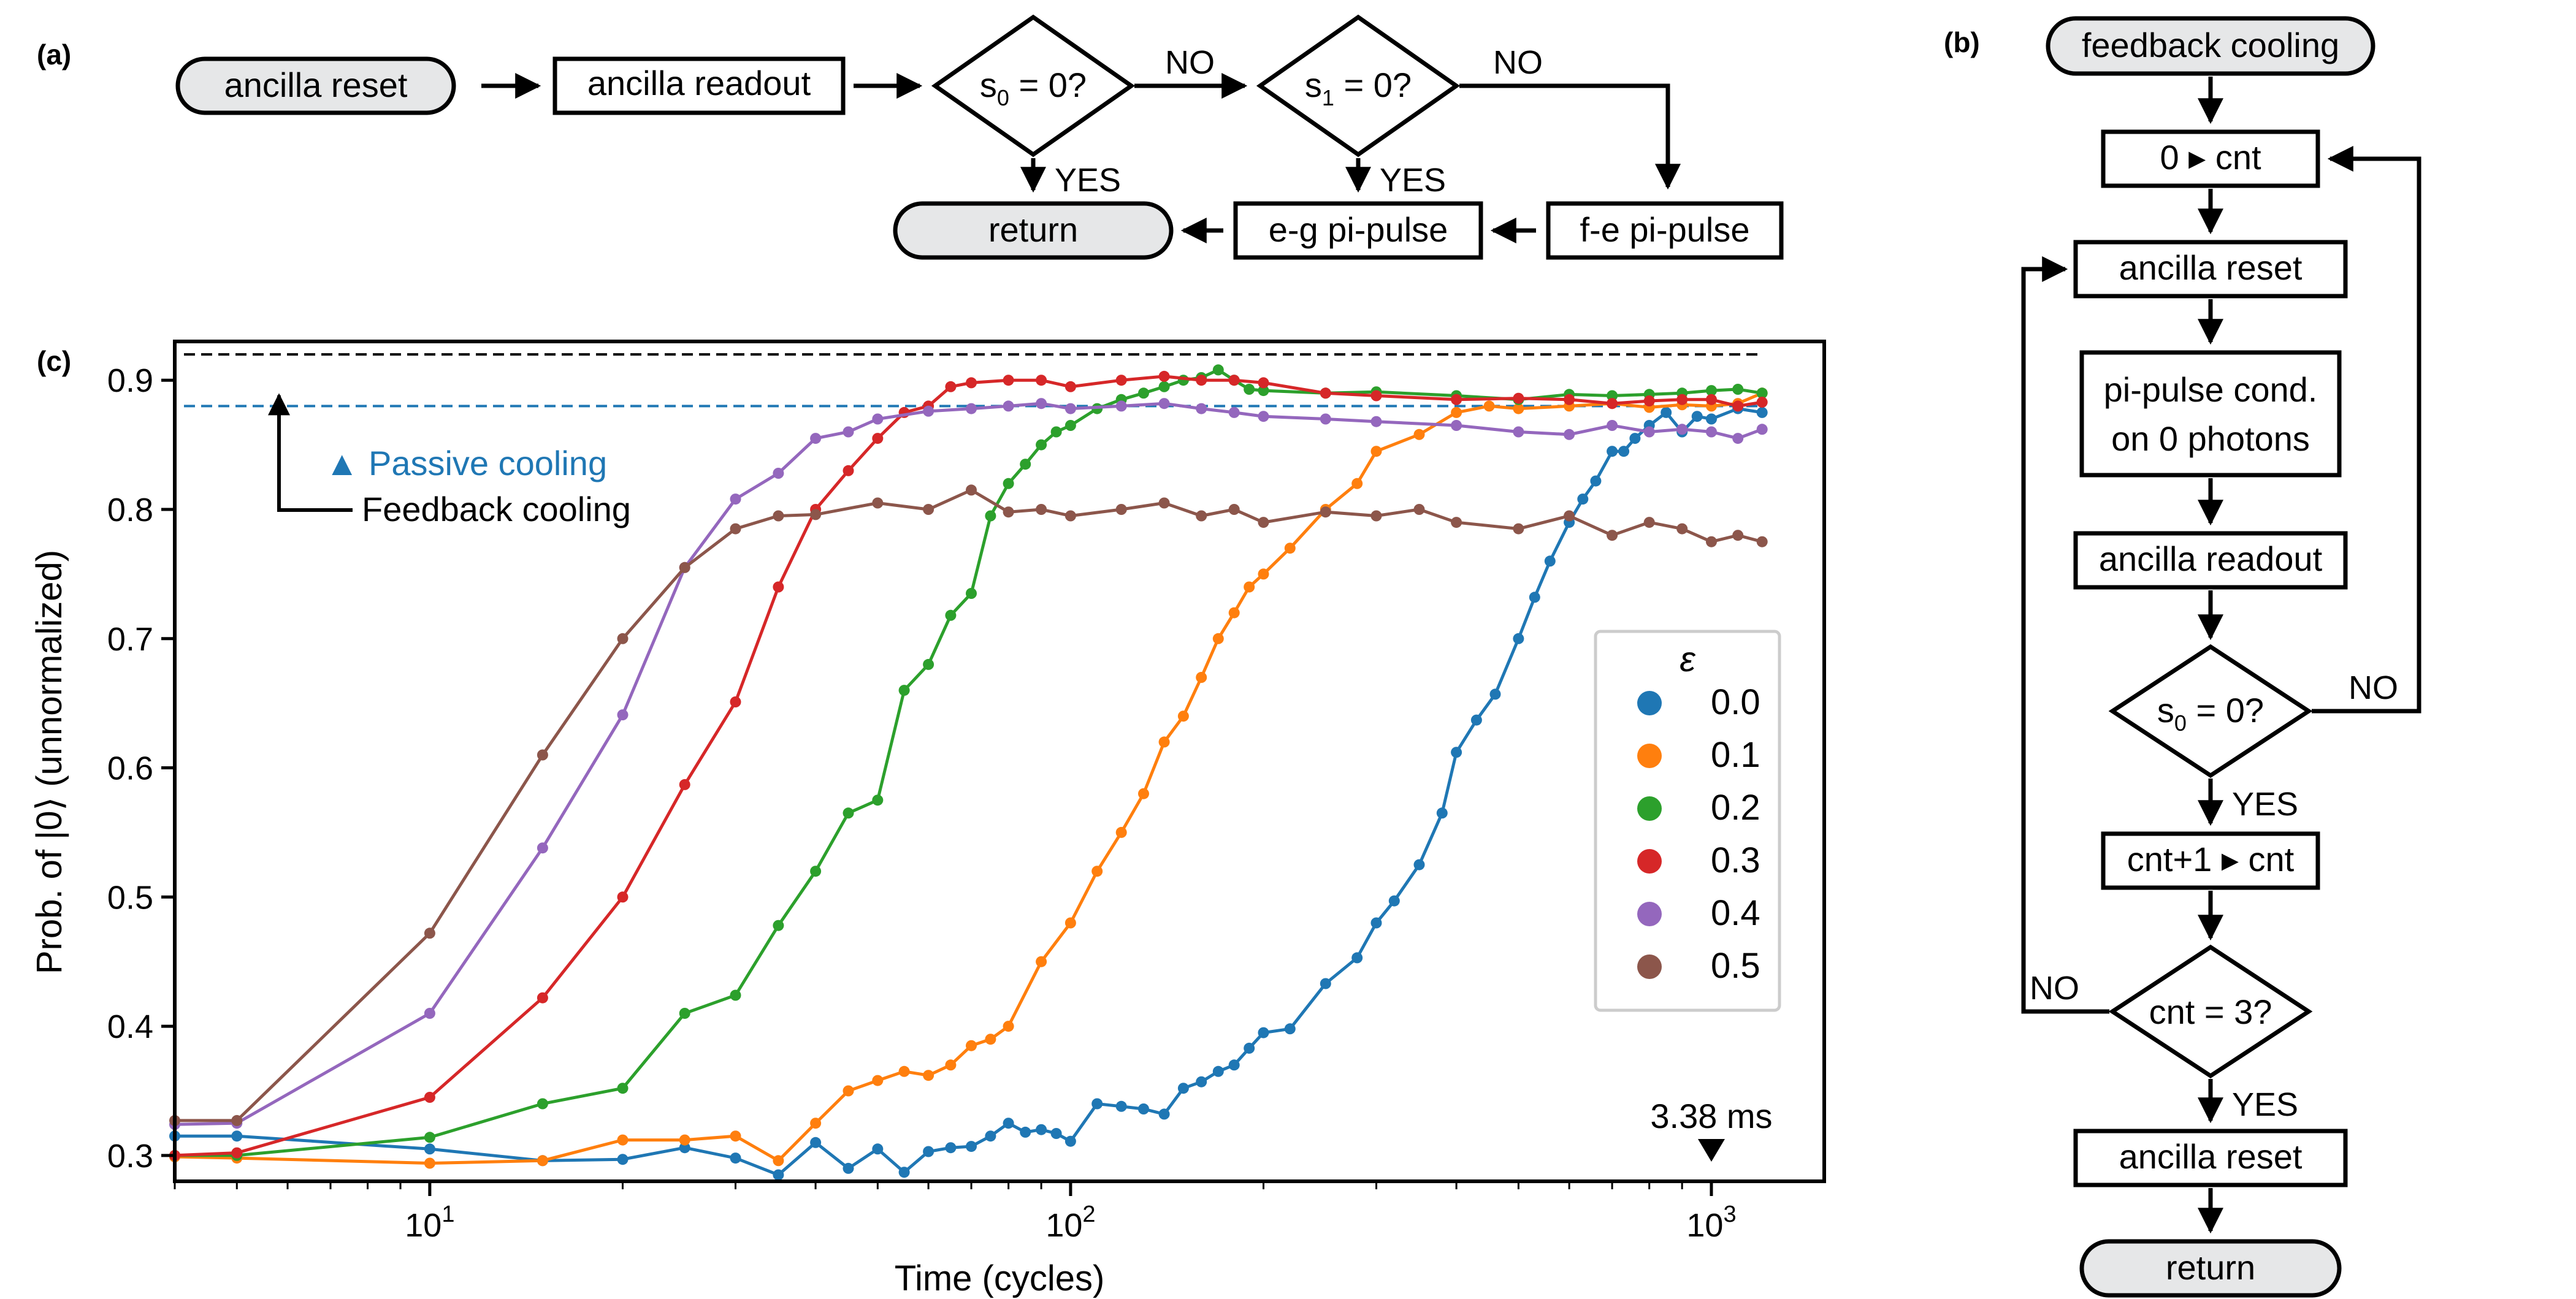 The height and width of the screenshot is (1299, 2576). Describe the element at coordinates (1688, 659) in the screenshot. I see `legend-title: ε` at that location.